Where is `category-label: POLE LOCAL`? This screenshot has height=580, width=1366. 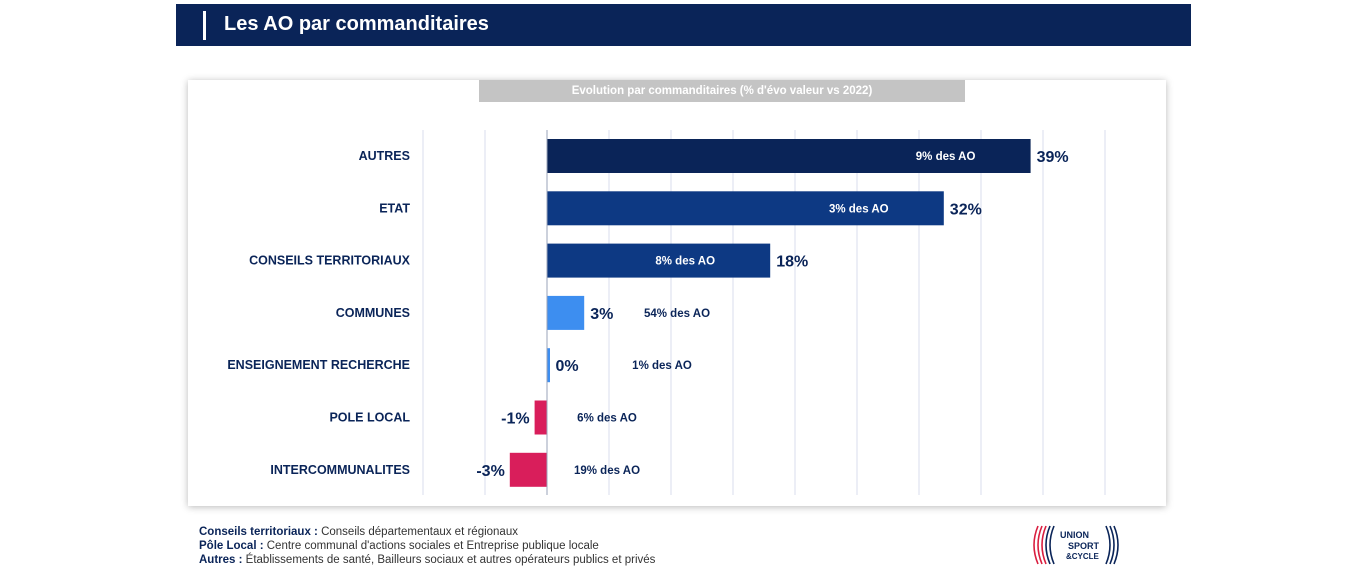
category-label: POLE LOCAL is located at coordinates (369, 418).